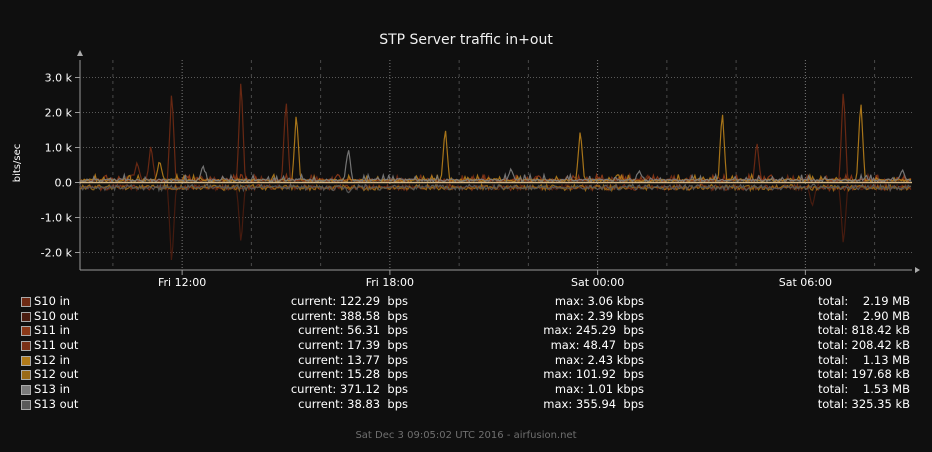 Image resolution: width=932 pixels, height=452 pixels. What do you see at coordinates (597, 282) in the screenshot?
I see `x-tick-label: Sat 00:00` at bounding box center [597, 282].